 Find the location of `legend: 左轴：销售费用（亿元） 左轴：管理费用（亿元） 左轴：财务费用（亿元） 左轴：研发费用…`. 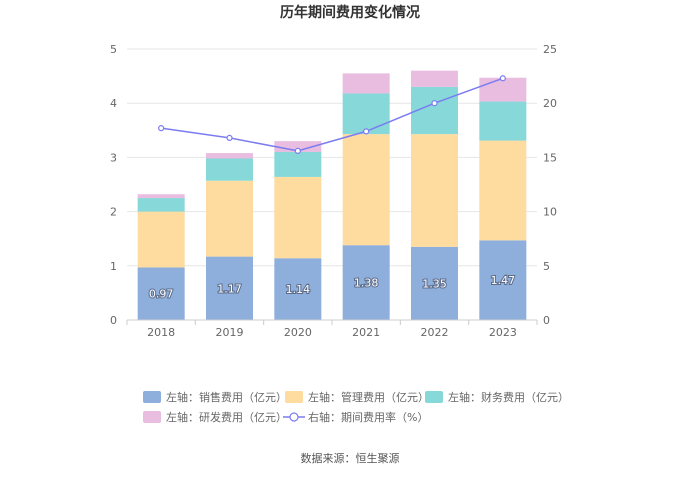

legend: 左轴：销售费用（亿元） 左轴：管理费用（亿元） 左轴：财务费用（亿元） 左轴：研发费用… is located at coordinates (356, 407).